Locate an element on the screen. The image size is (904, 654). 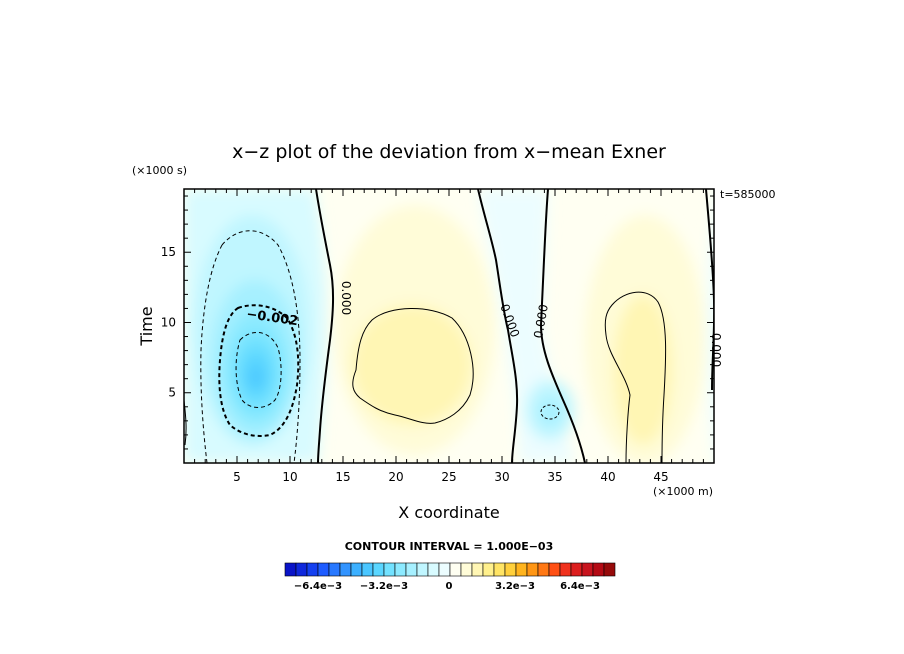
x-axis-label: X coordinate is located at coordinates (448, 512).